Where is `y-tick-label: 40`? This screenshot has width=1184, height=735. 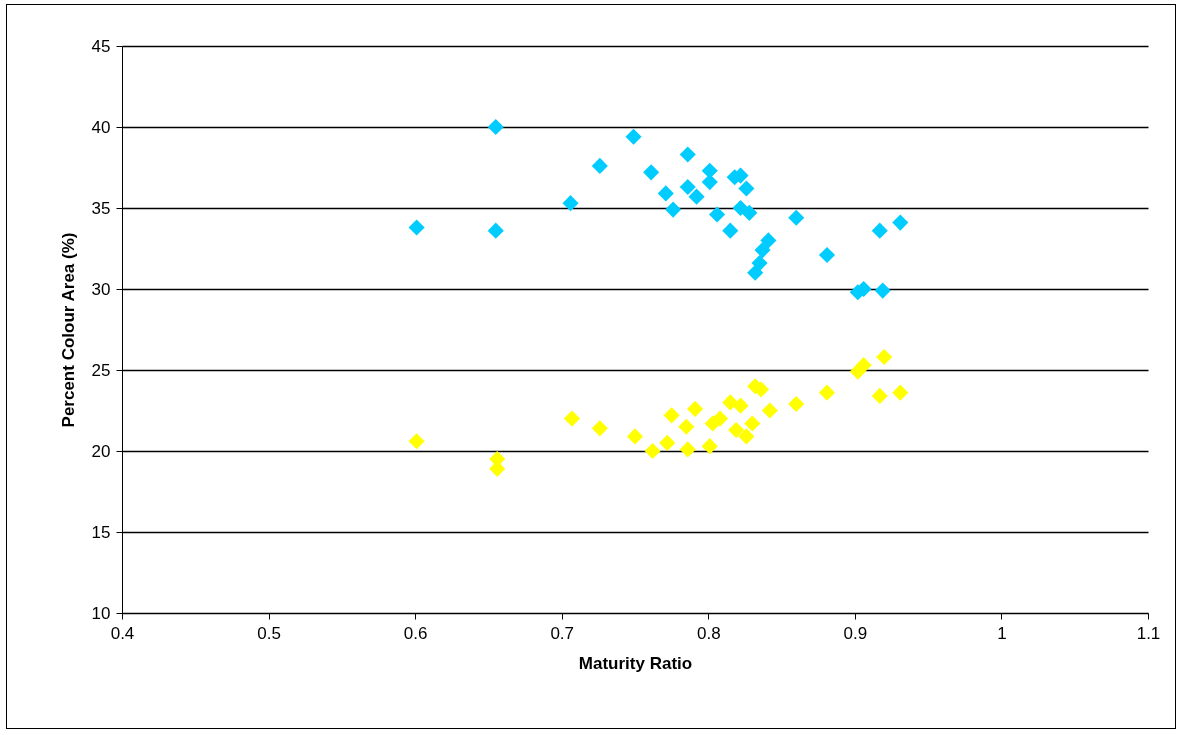 y-tick-label: 40 is located at coordinates (101, 127).